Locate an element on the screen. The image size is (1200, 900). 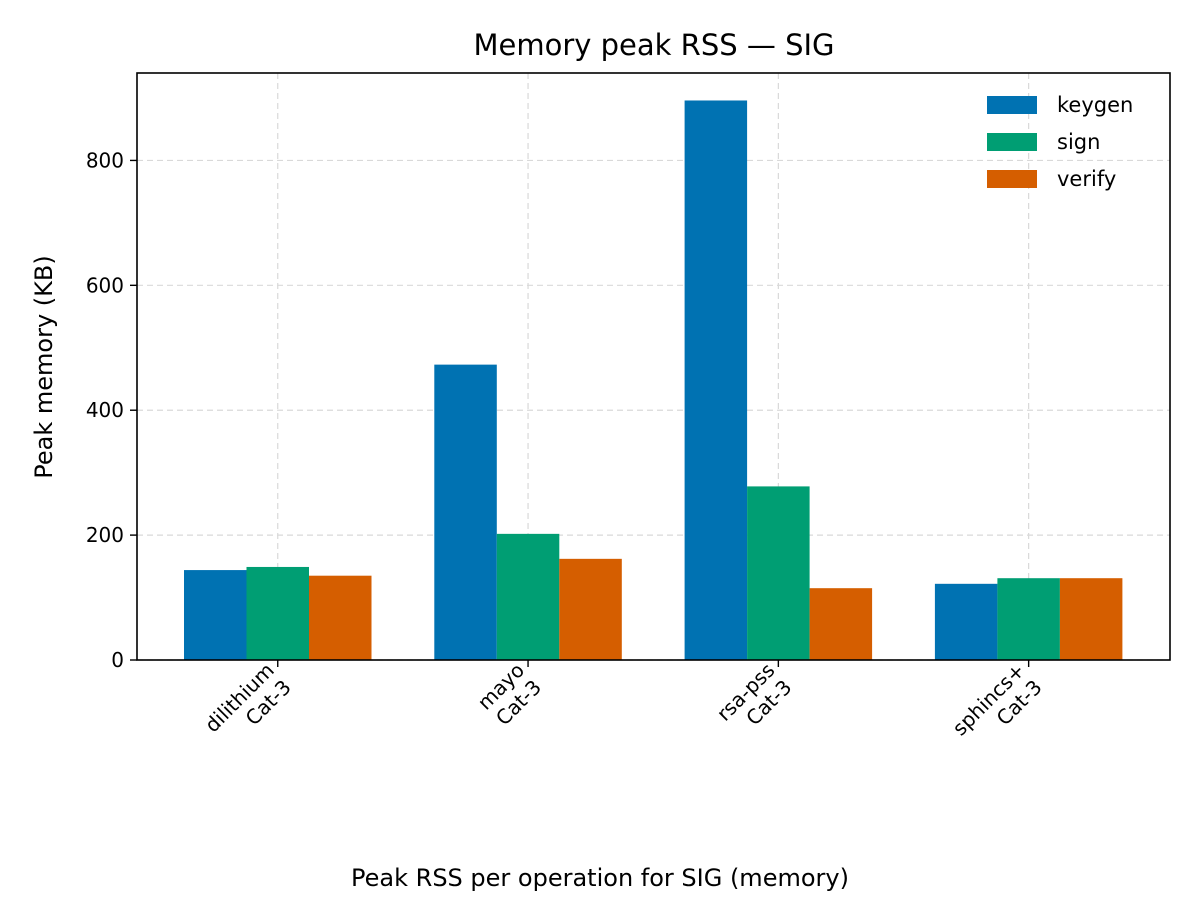
y-tick-label: 800 is located at coordinates (105, 160).